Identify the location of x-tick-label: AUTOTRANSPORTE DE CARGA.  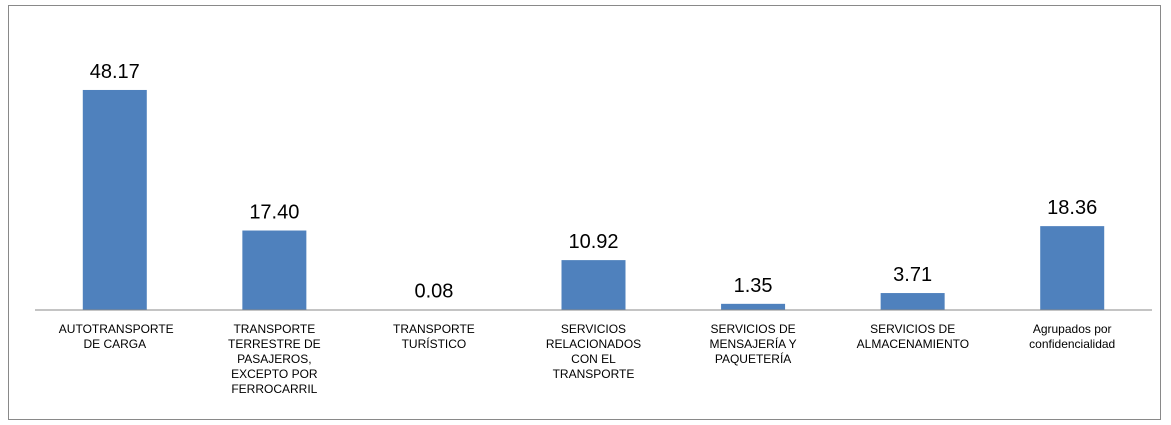
(116, 336).